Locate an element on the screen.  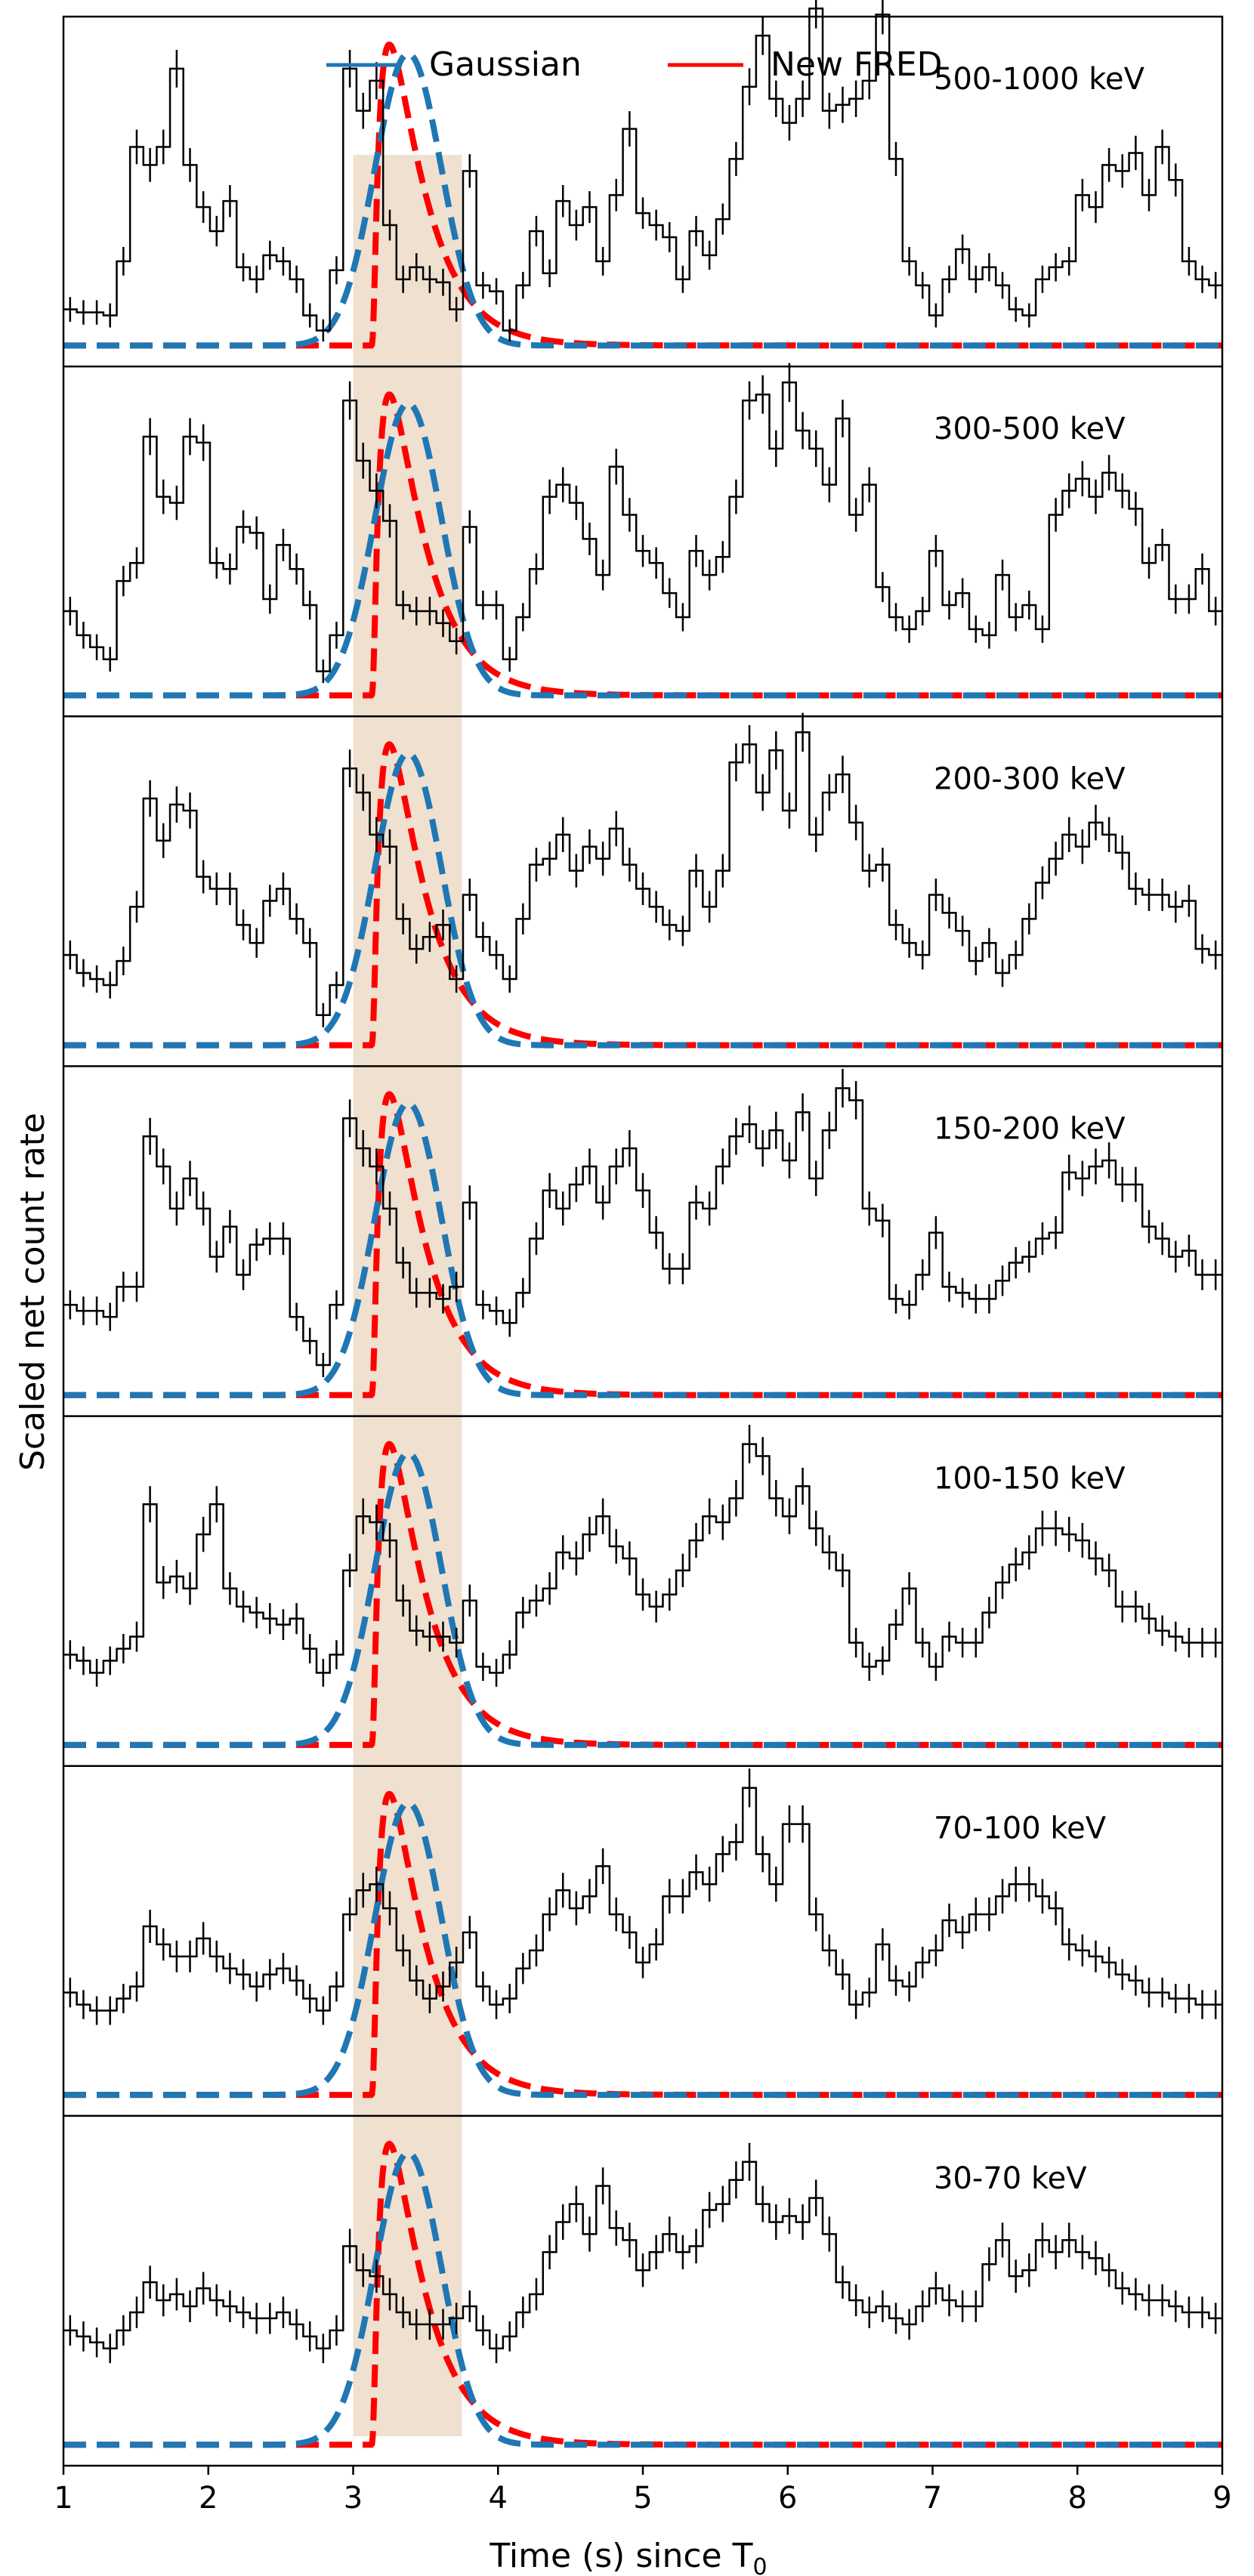
legend-fred-label: New FRED is located at coordinates (857, 64).